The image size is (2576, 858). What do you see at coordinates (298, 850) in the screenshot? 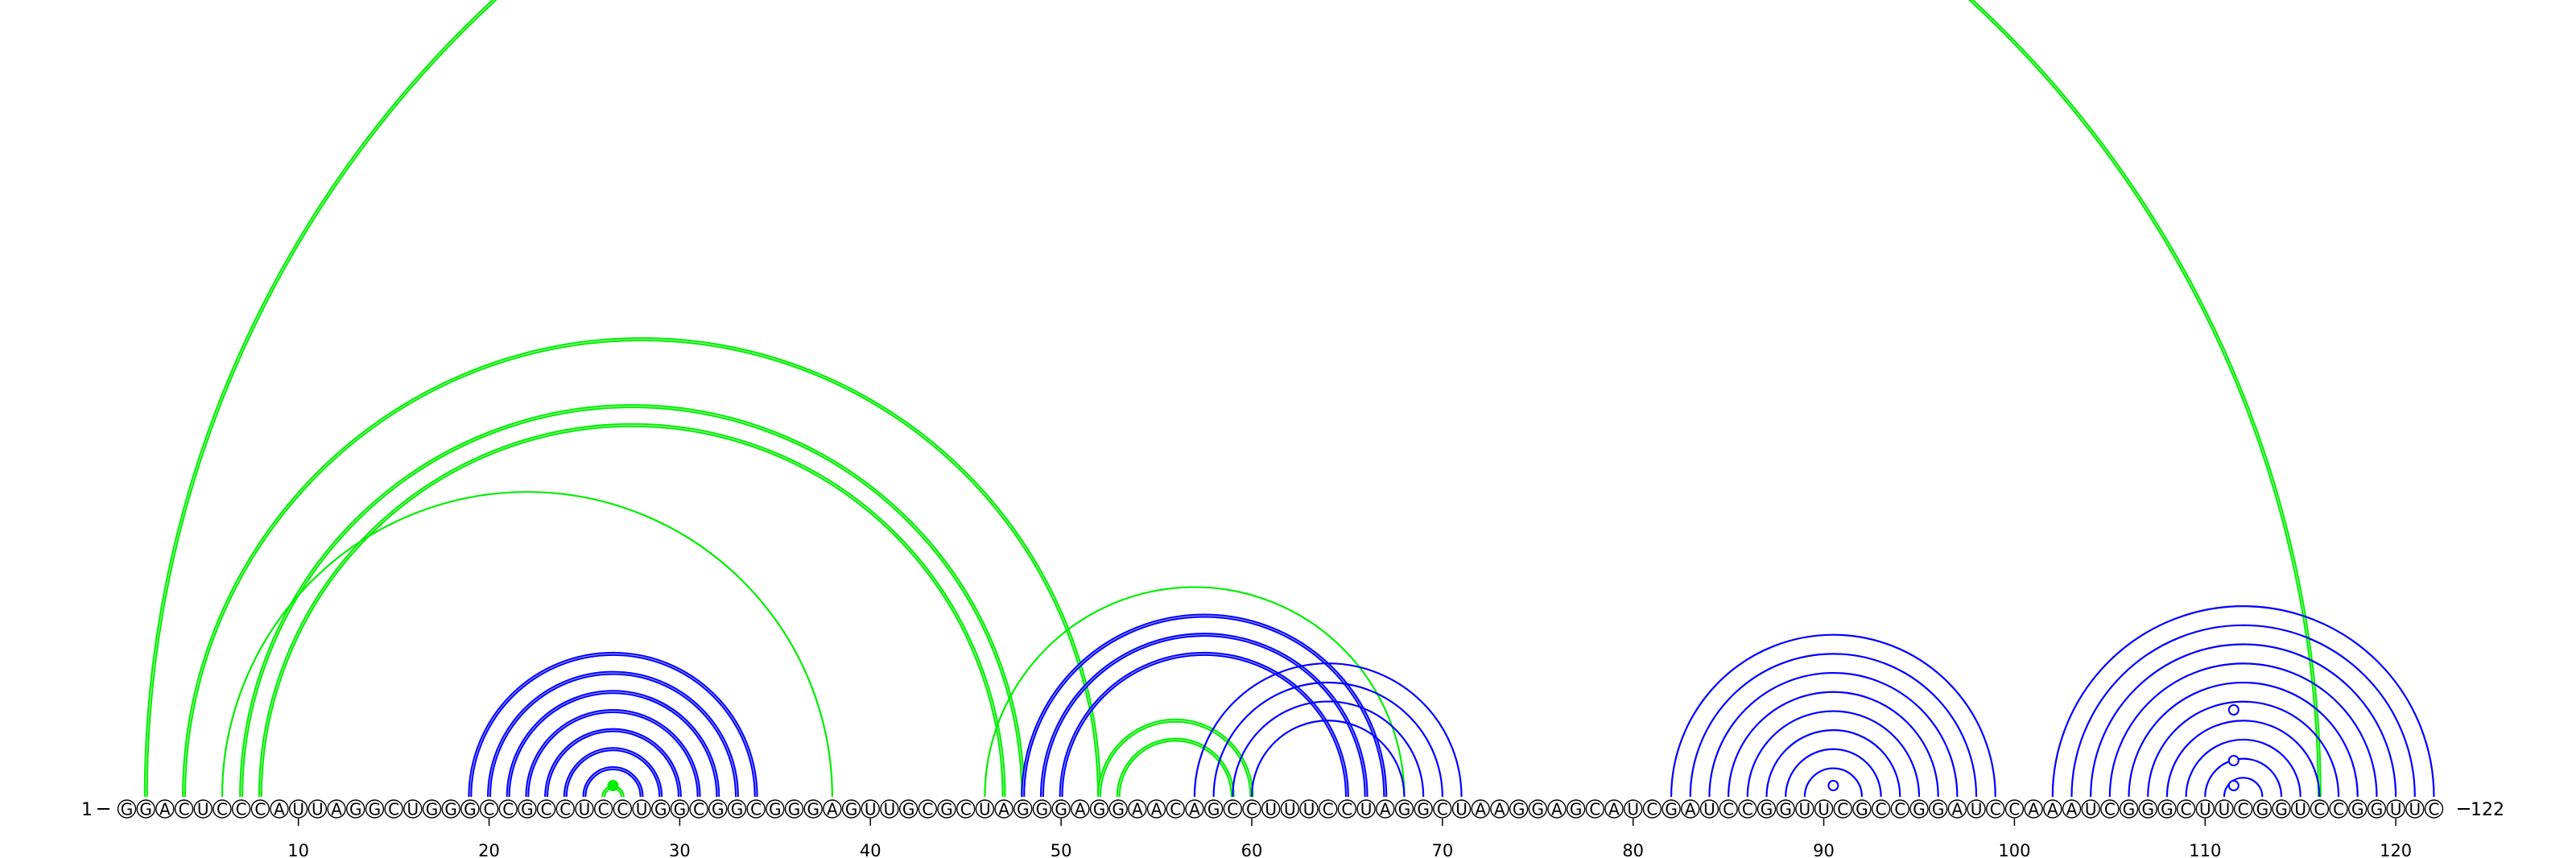
I see `tick-label: 10` at bounding box center [298, 850].